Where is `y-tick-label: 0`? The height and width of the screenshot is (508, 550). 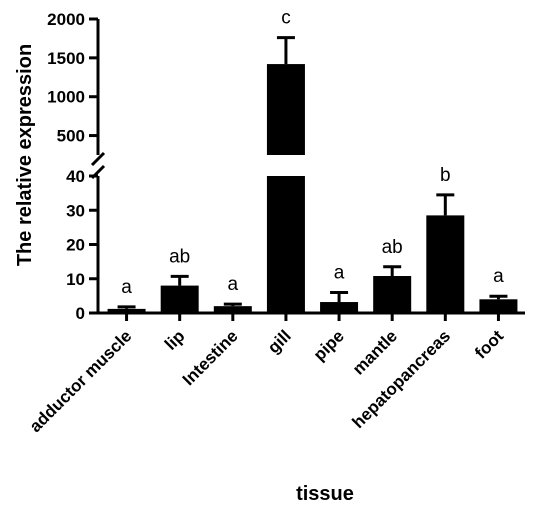 y-tick-label: 0 is located at coordinates (80, 313).